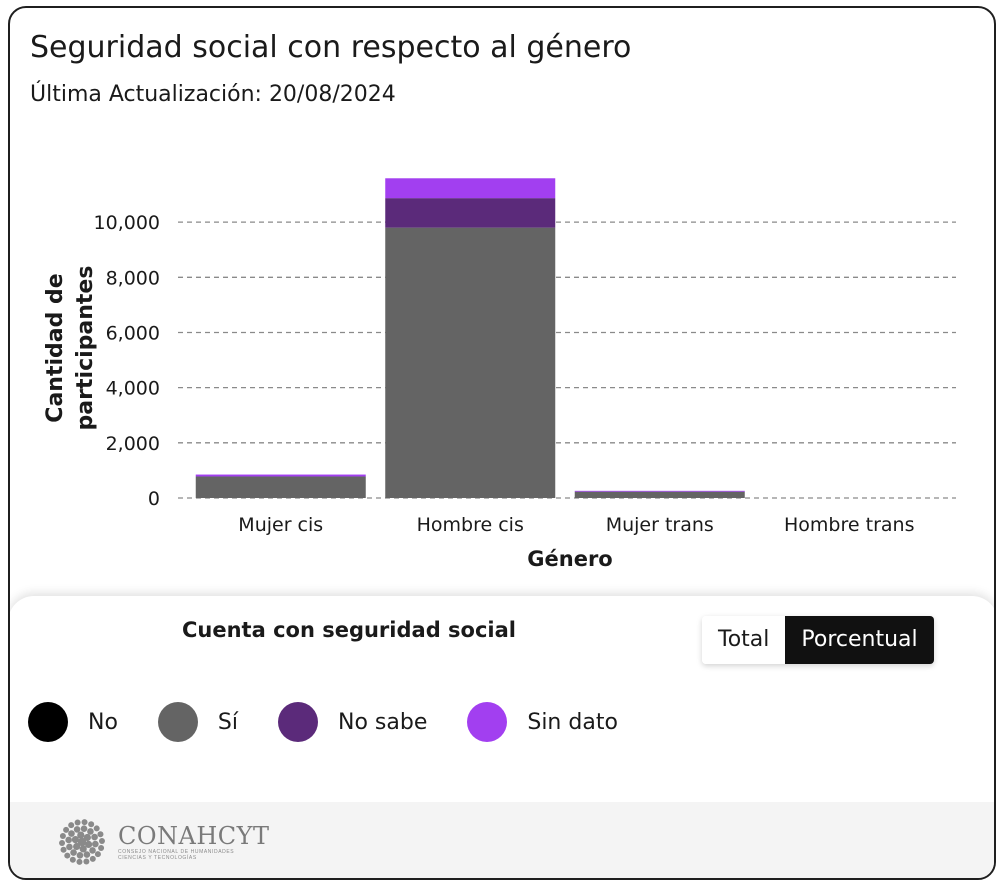 The image size is (1004, 888). What do you see at coordinates (133, 333) in the screenshot?
I see `y-tick-label: 6,000` at bounding box center [133, 333].